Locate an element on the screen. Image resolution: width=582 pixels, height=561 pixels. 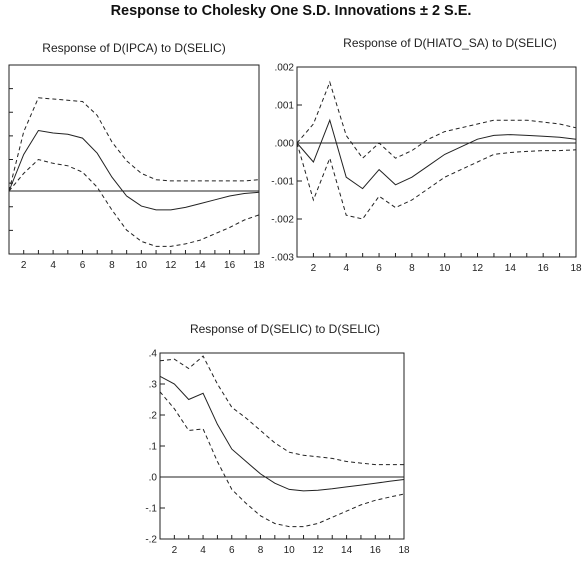
panel-title: Response of D(SELIC) to D(SELIC) is located at coordinates (285, 329).